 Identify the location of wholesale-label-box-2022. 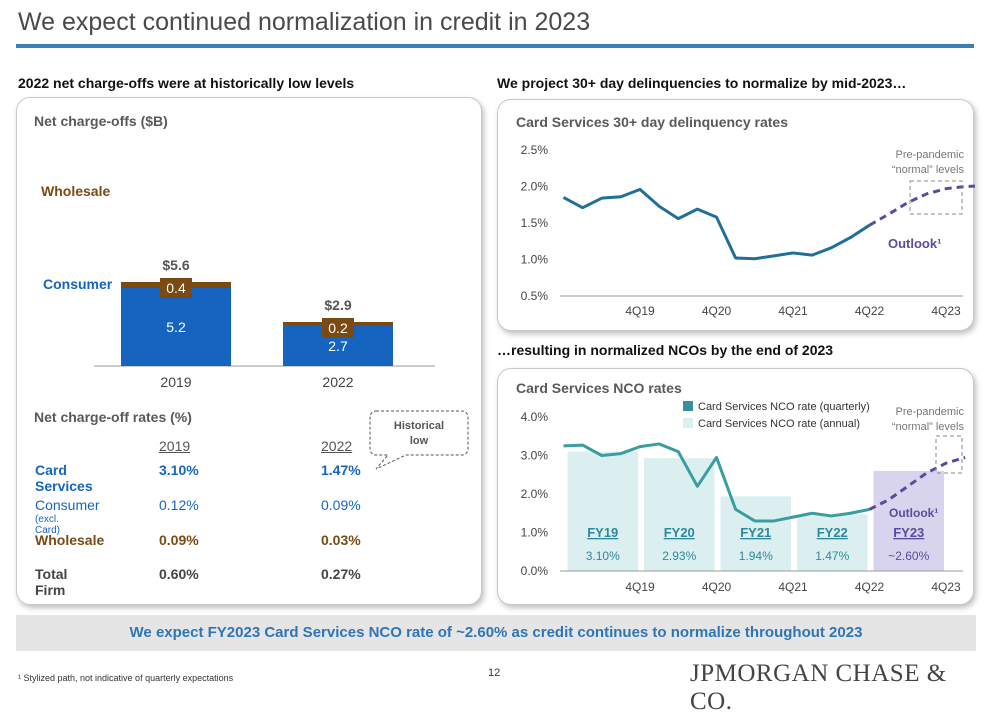
(338, 328).